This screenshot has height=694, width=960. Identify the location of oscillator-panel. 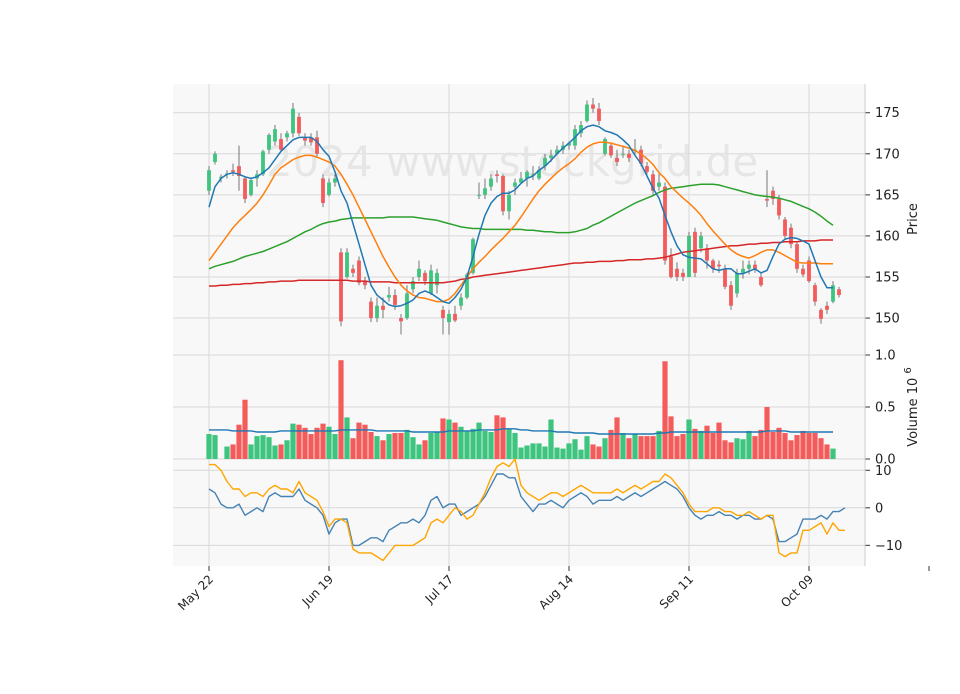
(527, 510).